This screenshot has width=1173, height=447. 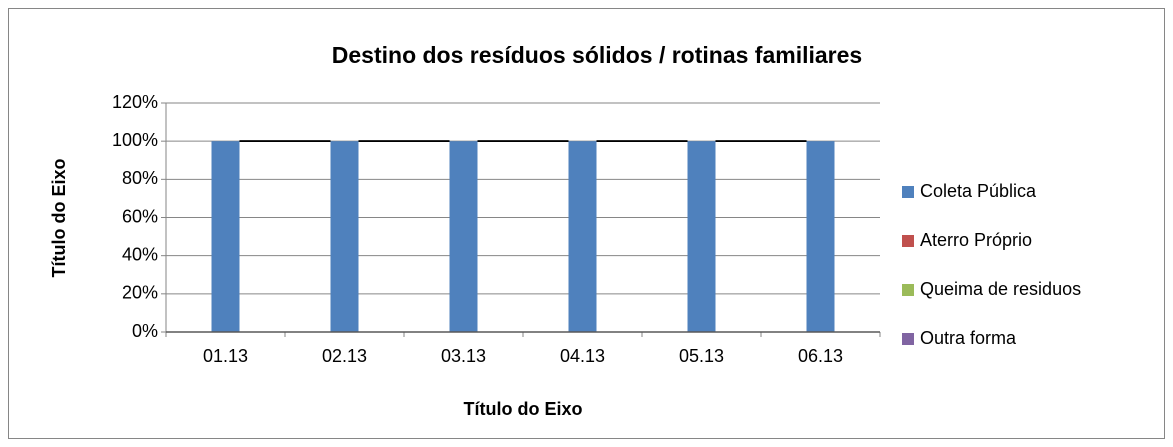 I want to click on legend-label: Queima de residuos, so click(x=1000, y=289).